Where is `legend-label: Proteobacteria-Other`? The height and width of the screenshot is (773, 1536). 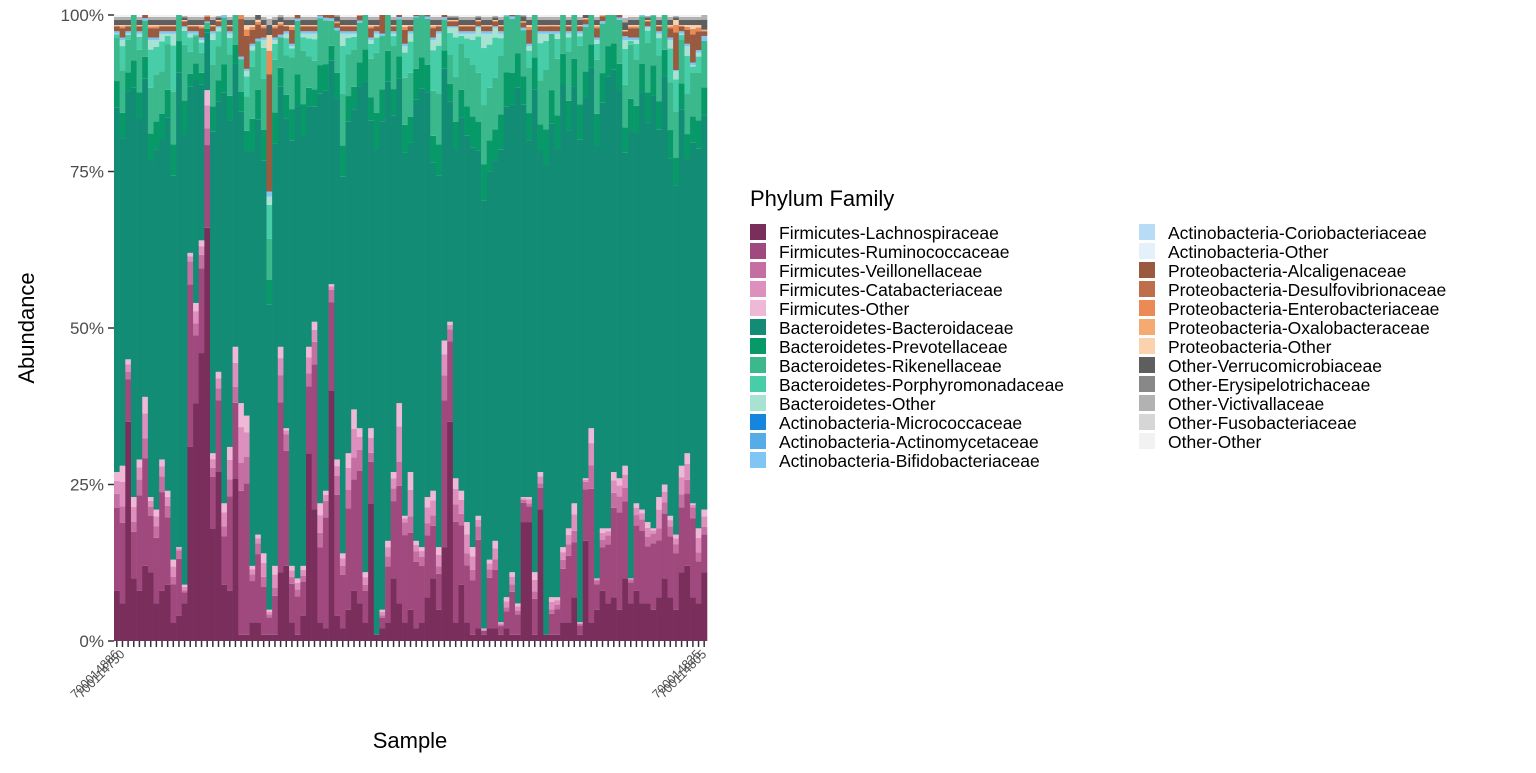
legend-label: Proteobacteria-Other is located at coordinates (1250, 347).